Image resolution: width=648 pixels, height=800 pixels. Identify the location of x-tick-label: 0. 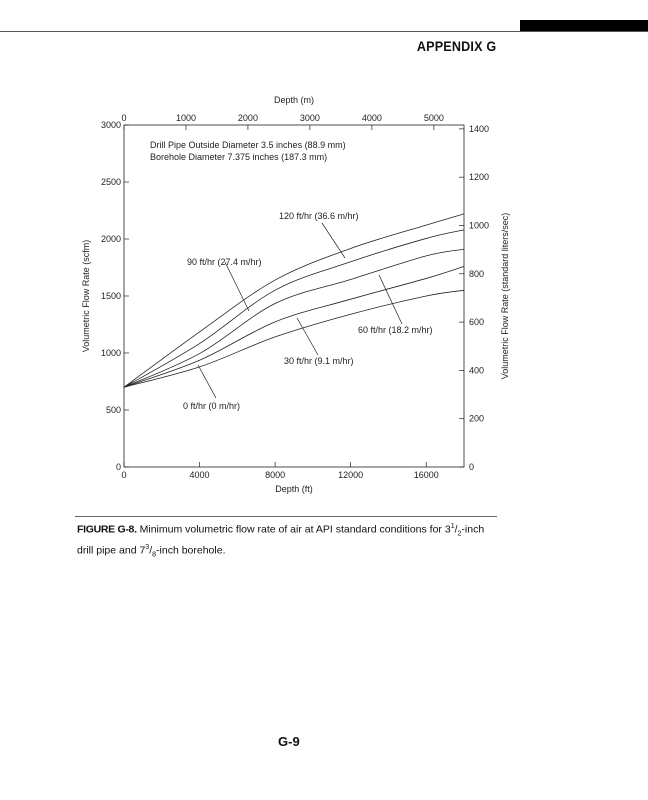
(123, 475).